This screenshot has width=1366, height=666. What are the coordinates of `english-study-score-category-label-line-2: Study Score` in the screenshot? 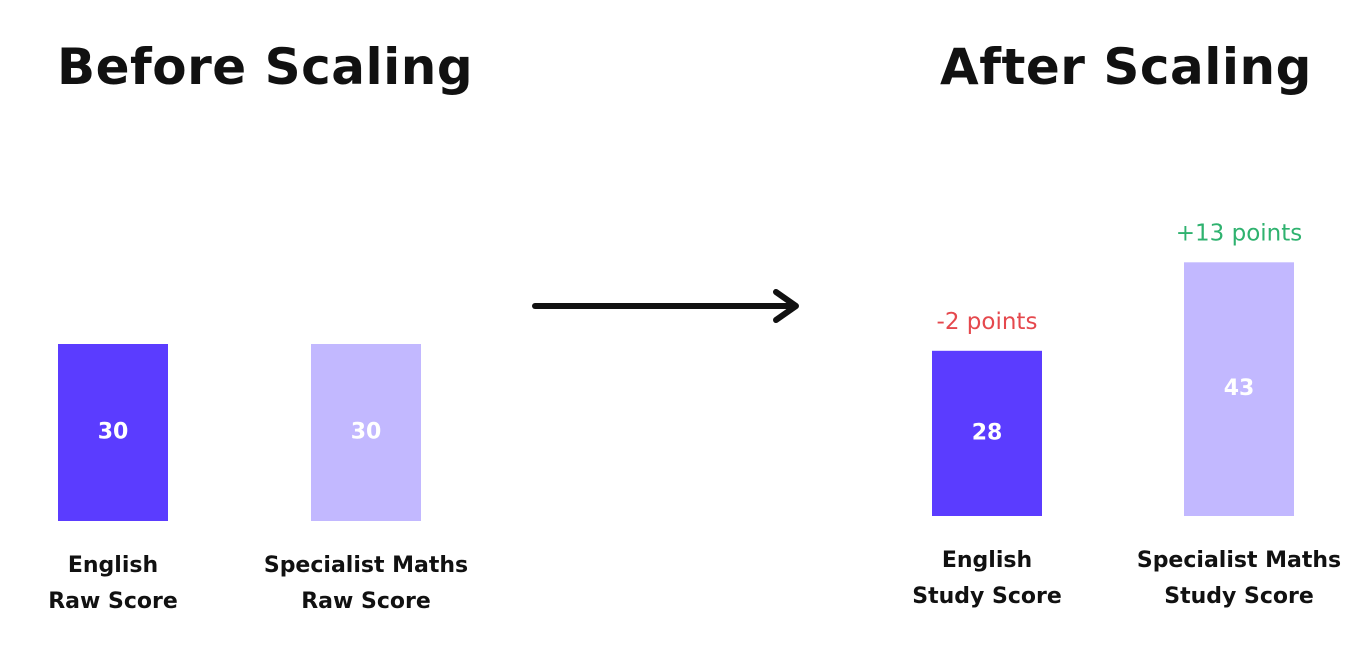 It's located at (987, 596).